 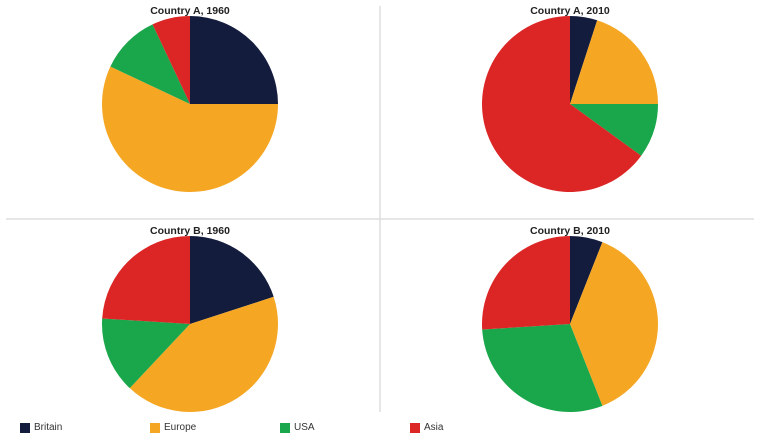 I want to click on chart-legend: Britain Europe USA Asia, so click(x=380, y=430).